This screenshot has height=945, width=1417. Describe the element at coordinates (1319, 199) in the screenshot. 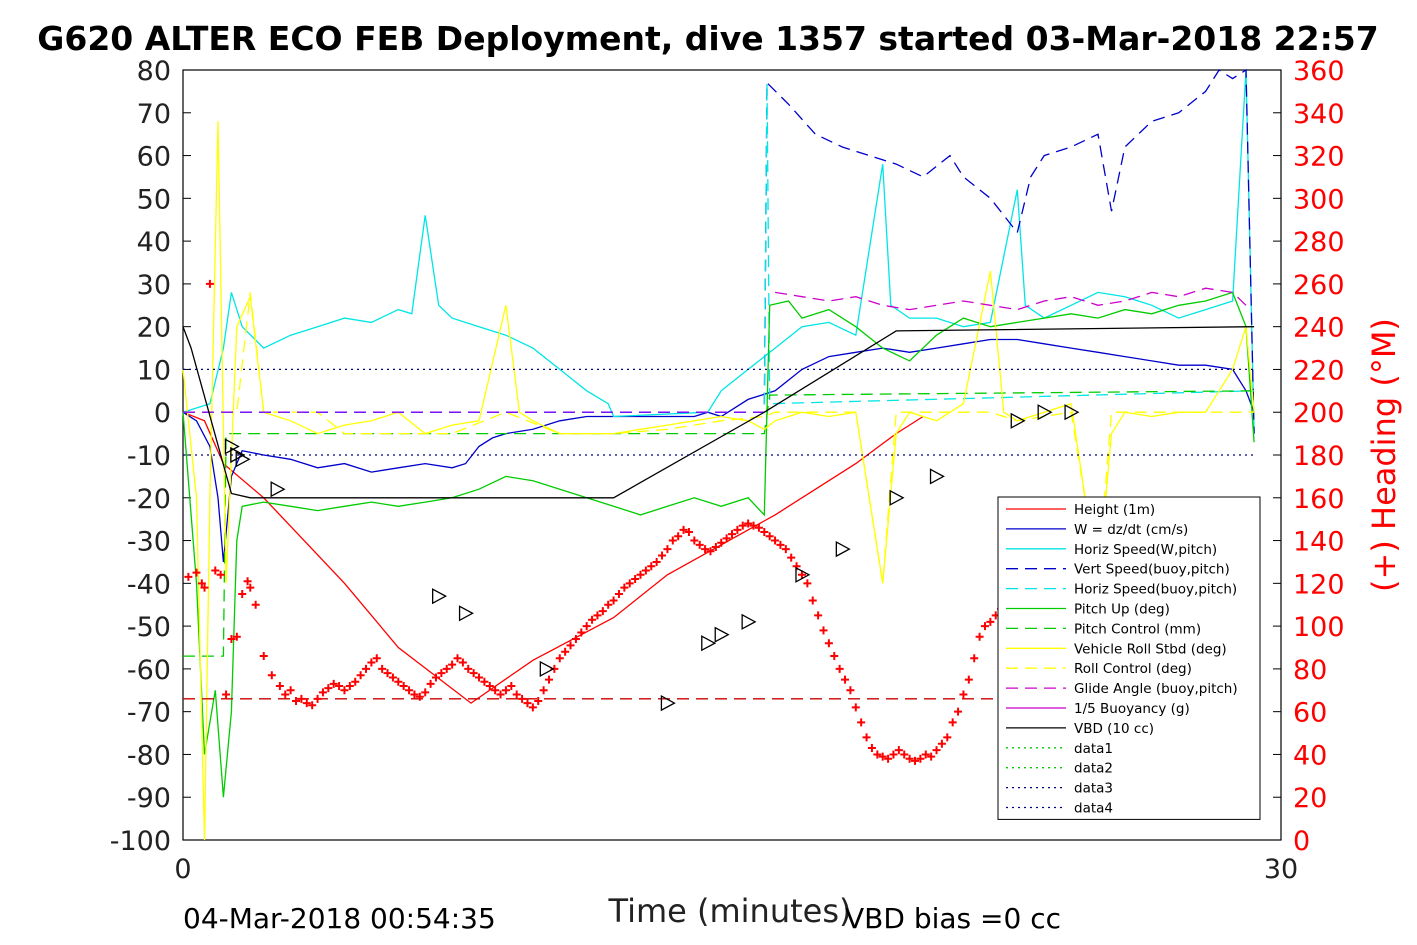

I see `right-tick-label: 300` at that location.